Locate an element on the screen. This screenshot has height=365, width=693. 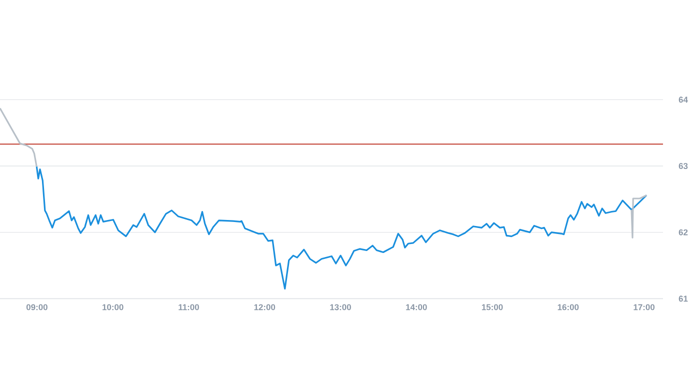
x-tick-label: 13:00 is located at coordinates (340, 307).